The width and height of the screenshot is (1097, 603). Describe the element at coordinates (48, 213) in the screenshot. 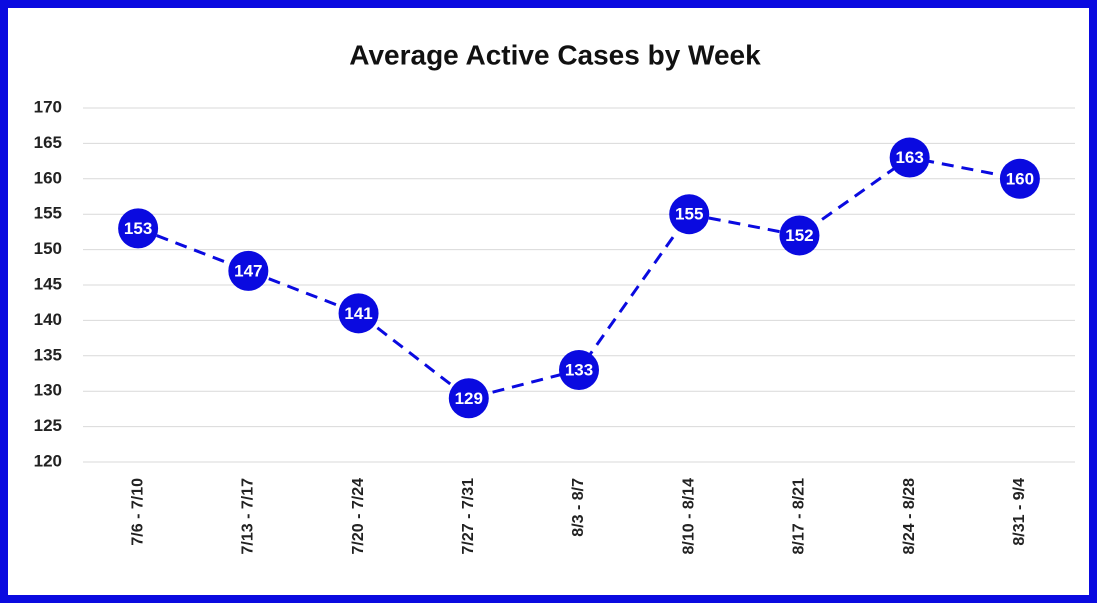

I see `y-tick-label: 155` at that location.